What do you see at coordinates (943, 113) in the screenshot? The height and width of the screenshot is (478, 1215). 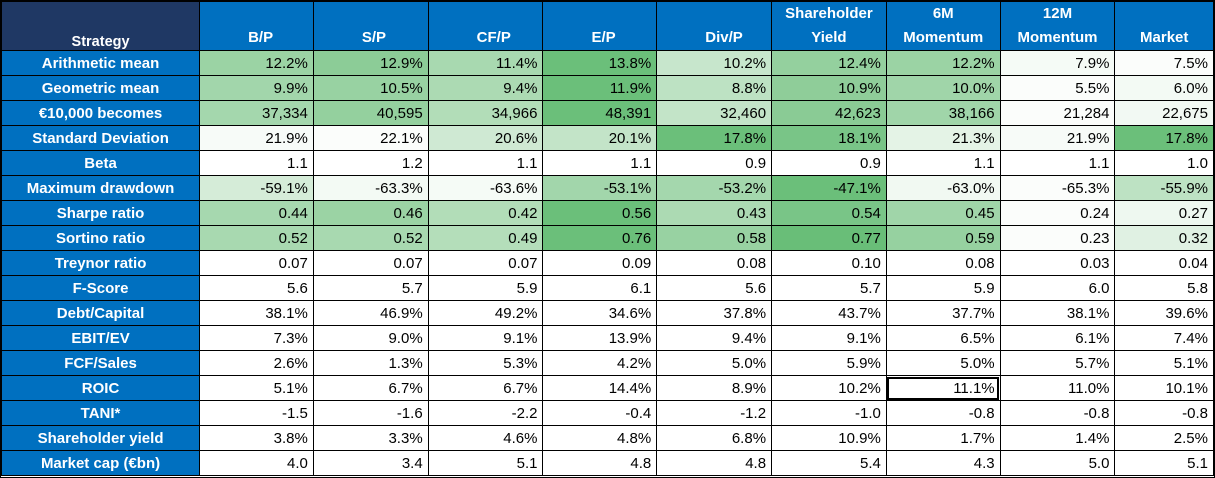 I see `table-cell: 38,166` at bounding box center [943, 113].